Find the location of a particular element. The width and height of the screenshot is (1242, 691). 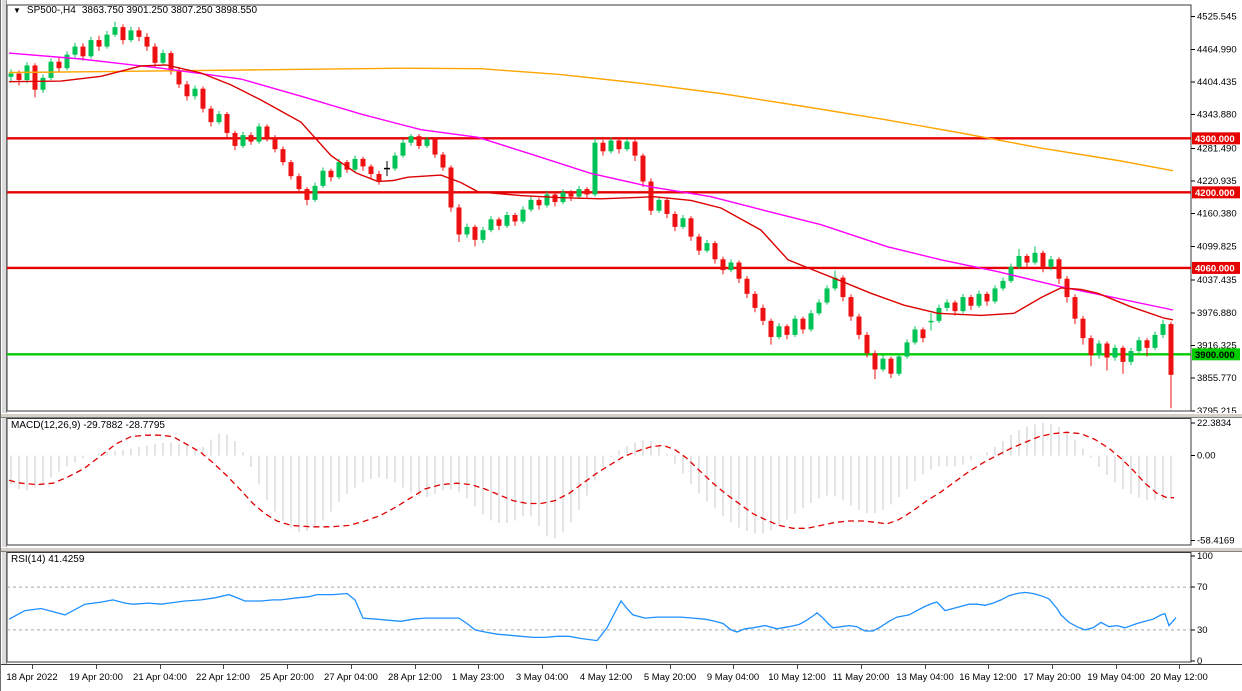

svg-text: 4343.880 is located at coordinates (1217, 115).